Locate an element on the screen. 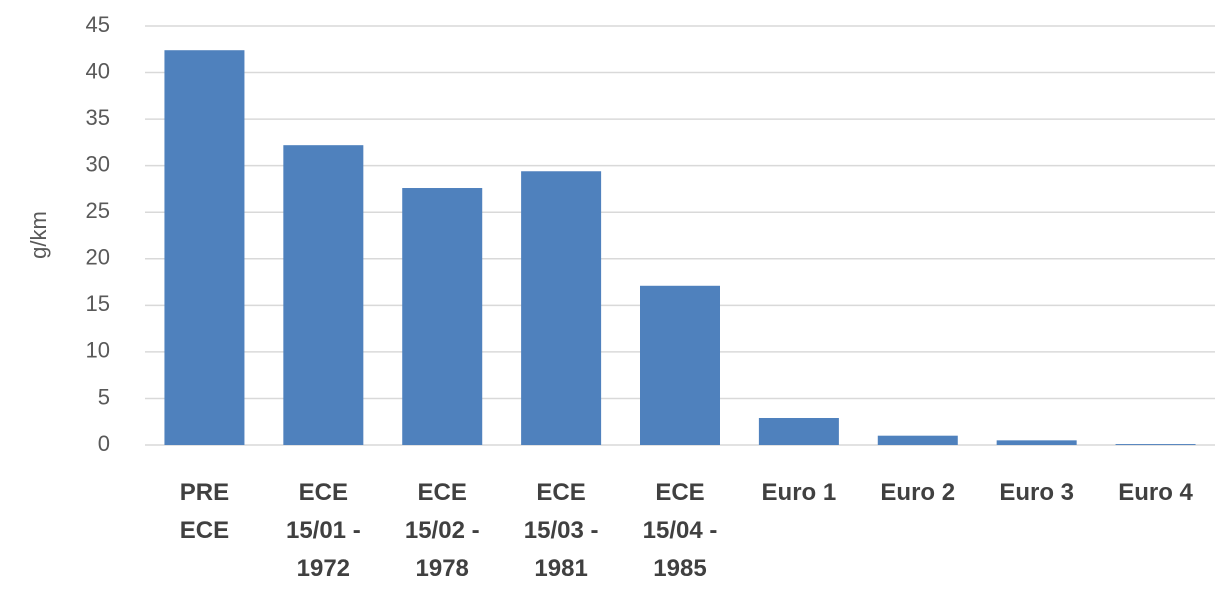  y-tick-label: 15 is located at coordinates (98, 303).